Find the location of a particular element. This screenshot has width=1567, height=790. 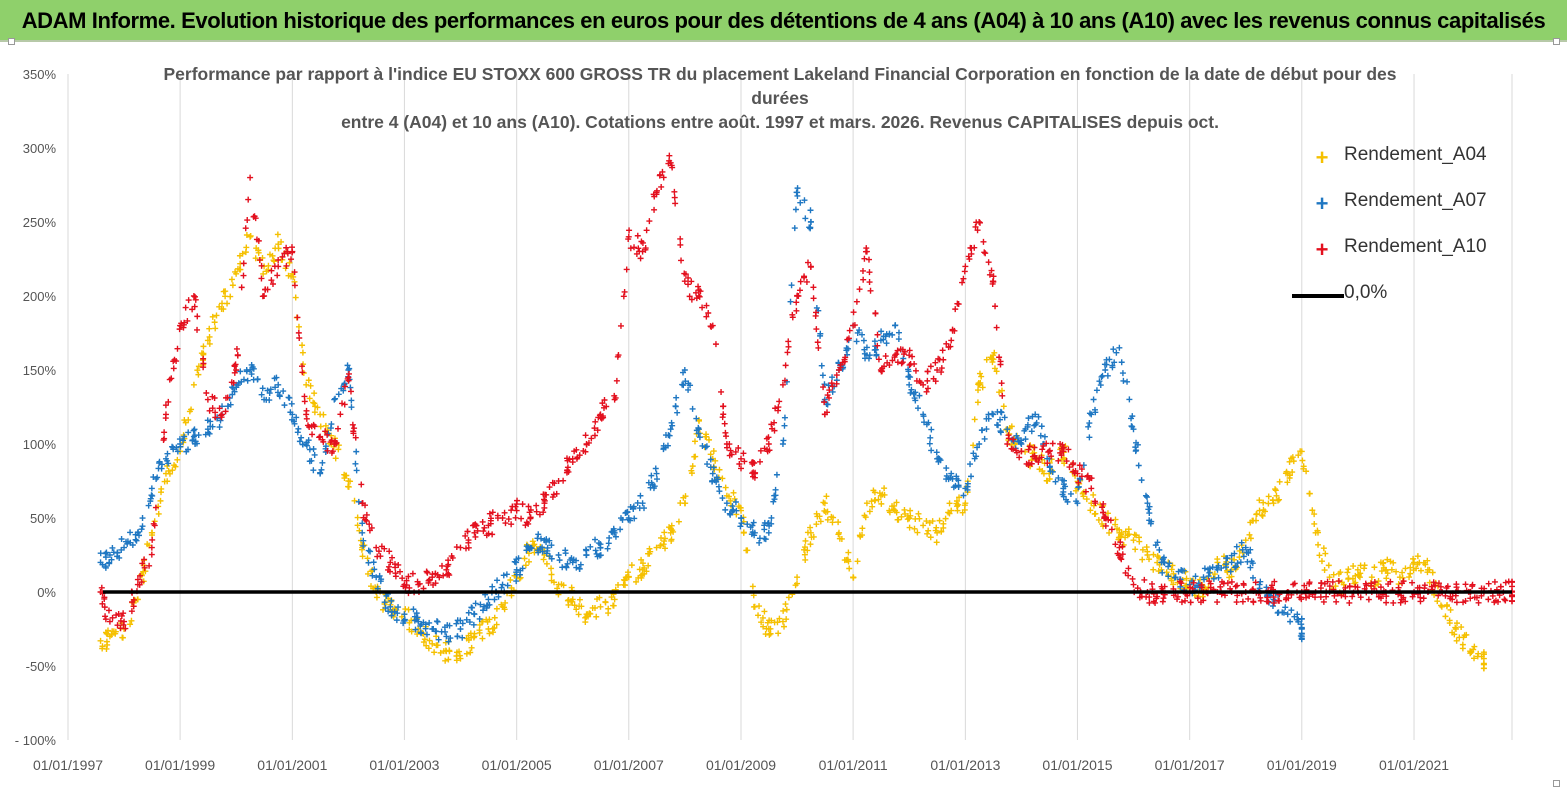

selection-handle-top-left is located at coordinates (11, 41).